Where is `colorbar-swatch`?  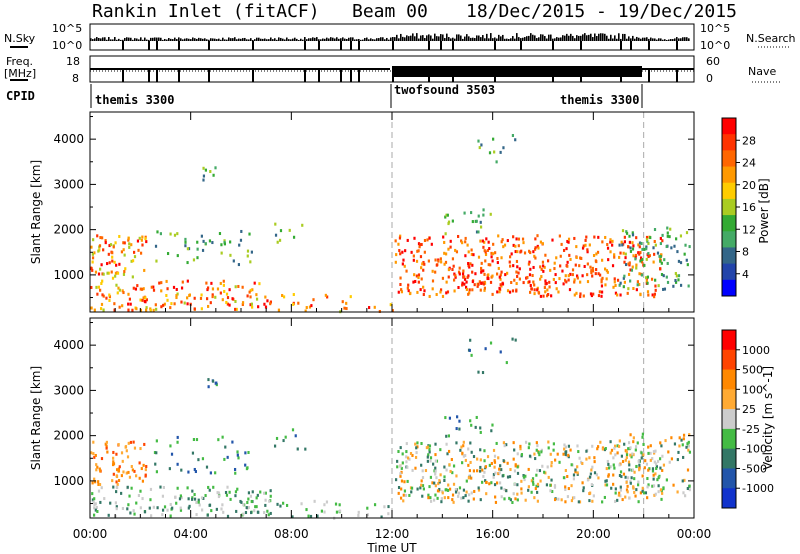 colorbar-swatch is located at coordinates (729, 478).